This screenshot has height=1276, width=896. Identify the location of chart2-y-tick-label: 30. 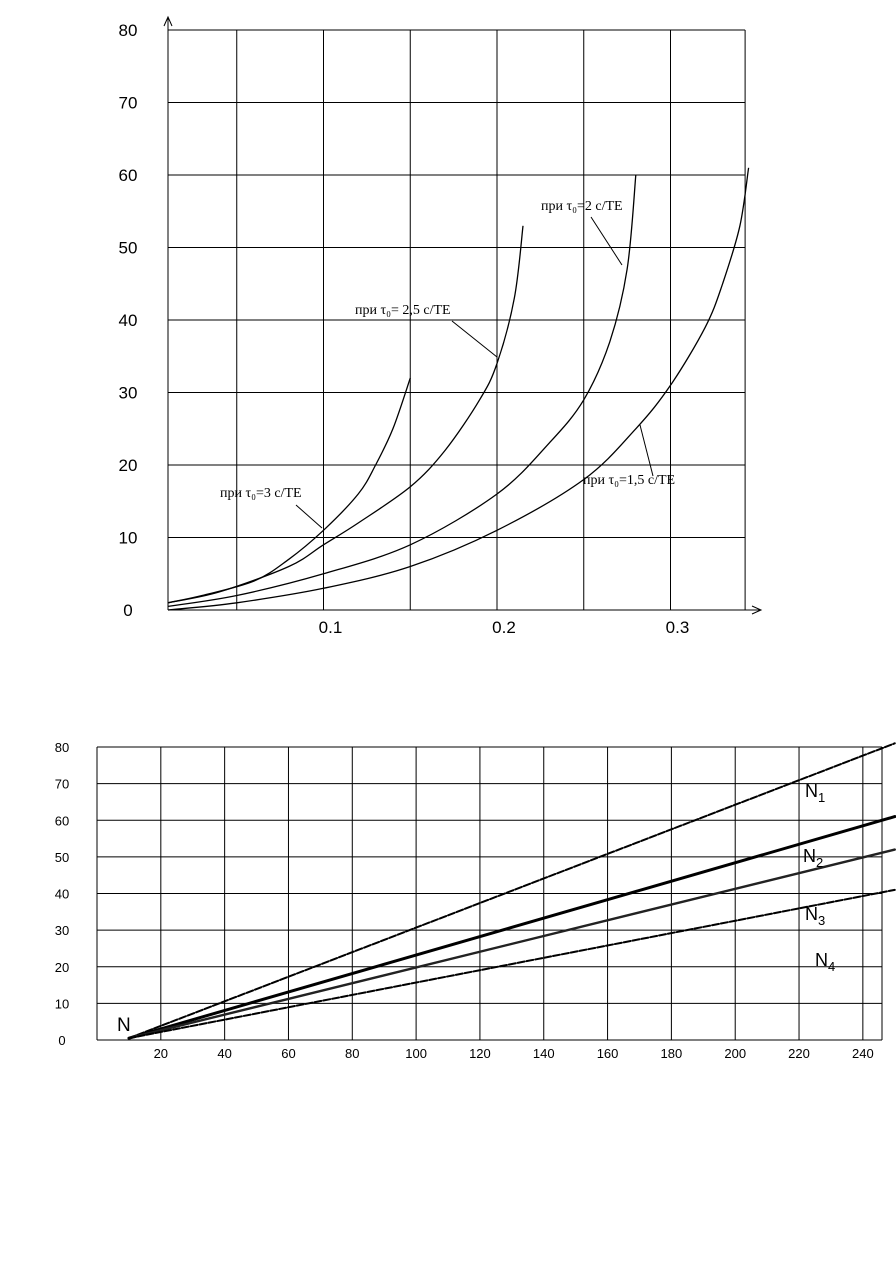
(62, 930).